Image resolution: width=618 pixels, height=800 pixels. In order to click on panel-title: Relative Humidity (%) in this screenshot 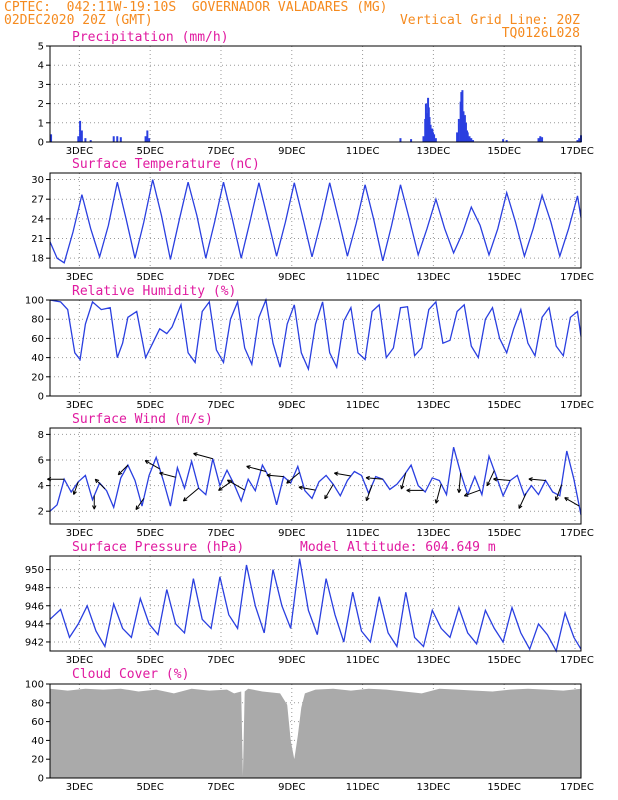, I will do `click(154, 291)`.